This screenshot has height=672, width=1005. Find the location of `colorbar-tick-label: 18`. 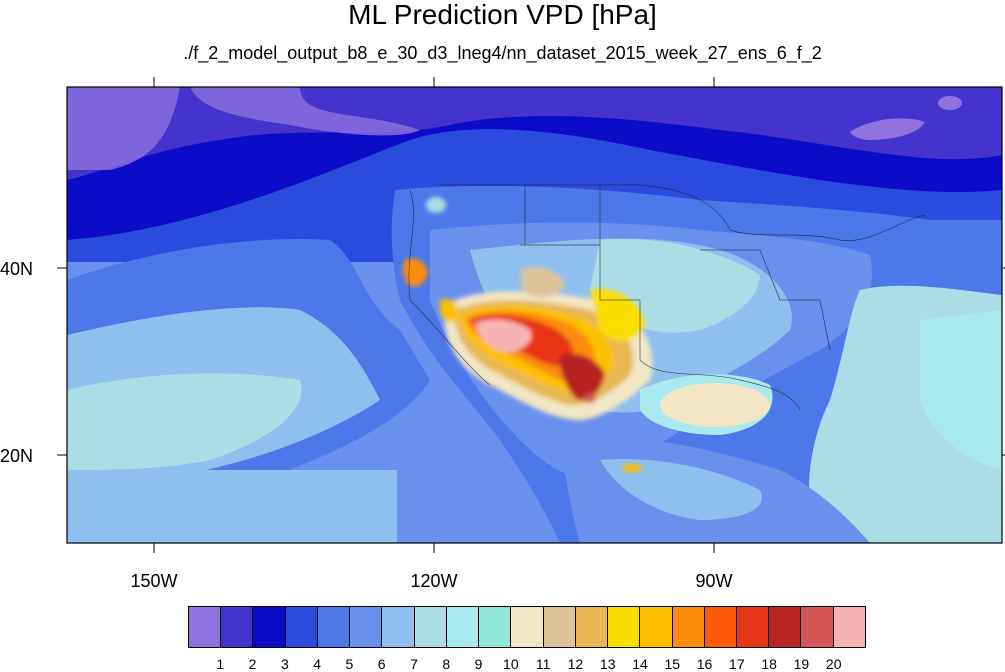

colorbar-tick-label: 18 is located at coordinates (769, 664).